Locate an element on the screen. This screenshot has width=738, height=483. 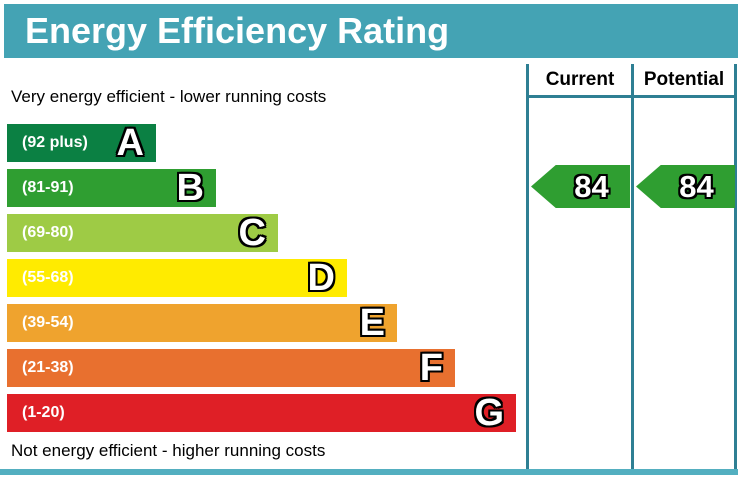
potential-rating-arrow: 84 is located at coordinates (685, 186).